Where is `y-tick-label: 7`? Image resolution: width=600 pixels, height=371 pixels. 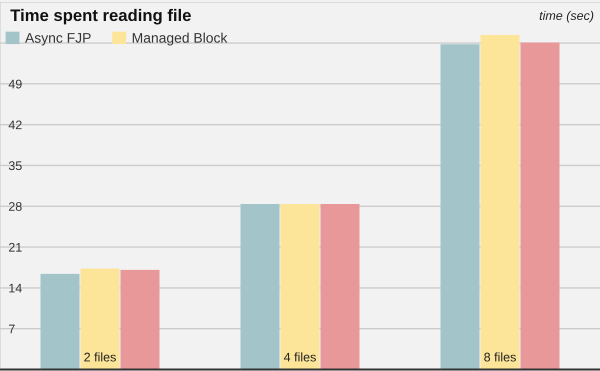 y-tick-label: 7 is located at coordinates (11, 329).